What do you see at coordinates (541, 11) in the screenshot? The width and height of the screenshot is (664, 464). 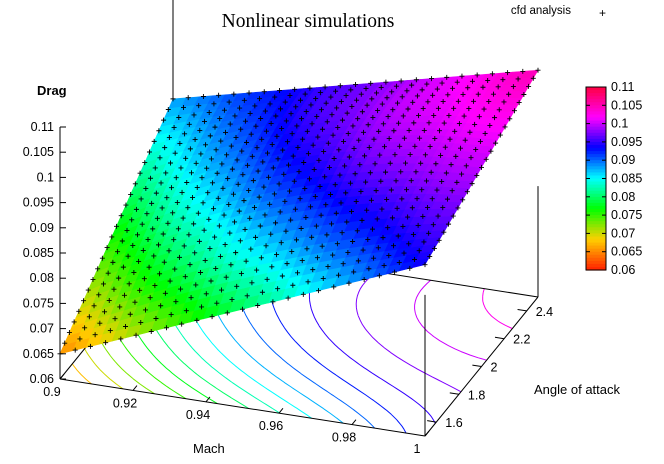 I see `legend-label: cfd analysis` at bounding box center [541, 11].